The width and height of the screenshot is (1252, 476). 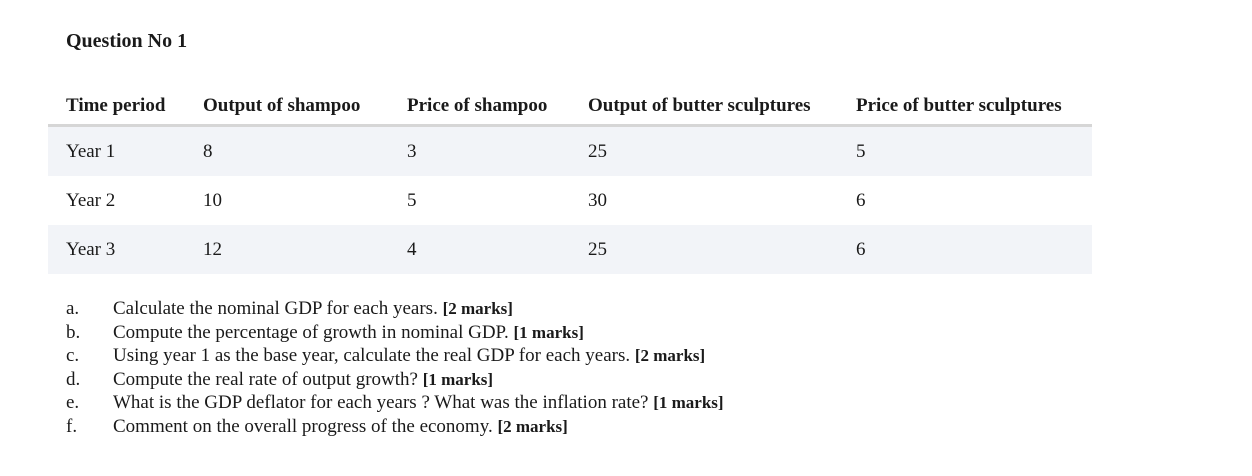 What do you see at coordinates (73, 308) in the screenshot?
I see `item-marker: a.` at bounding box center [73, 308].